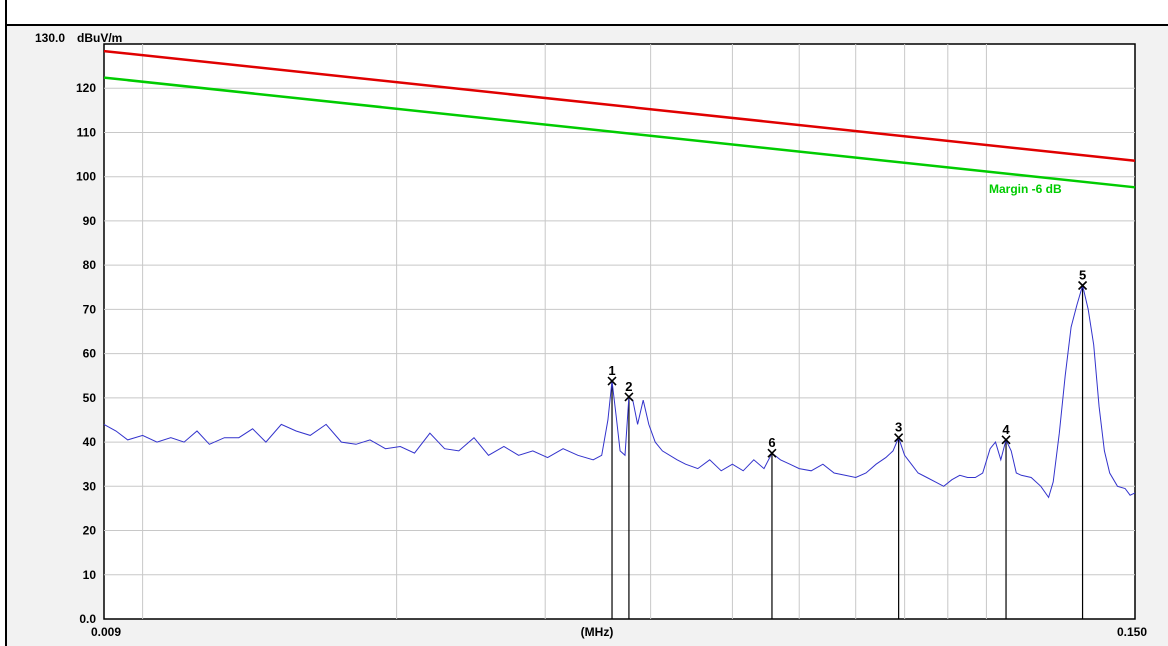 This screenshot has width=1168, height=646. I want to click on y-tick-label: 40, so click(90, 442).